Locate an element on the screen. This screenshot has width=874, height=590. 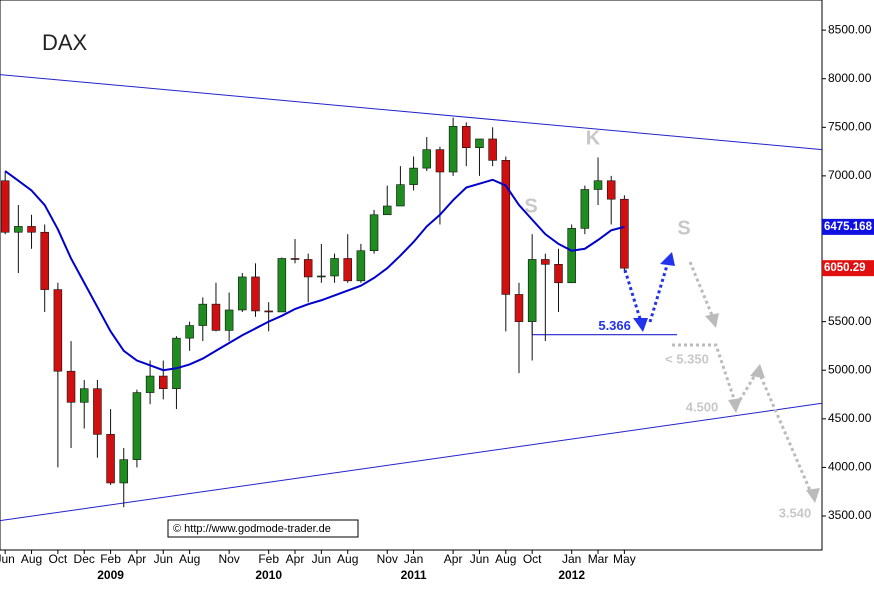
copyright-box is located at coordinates (263, 528).